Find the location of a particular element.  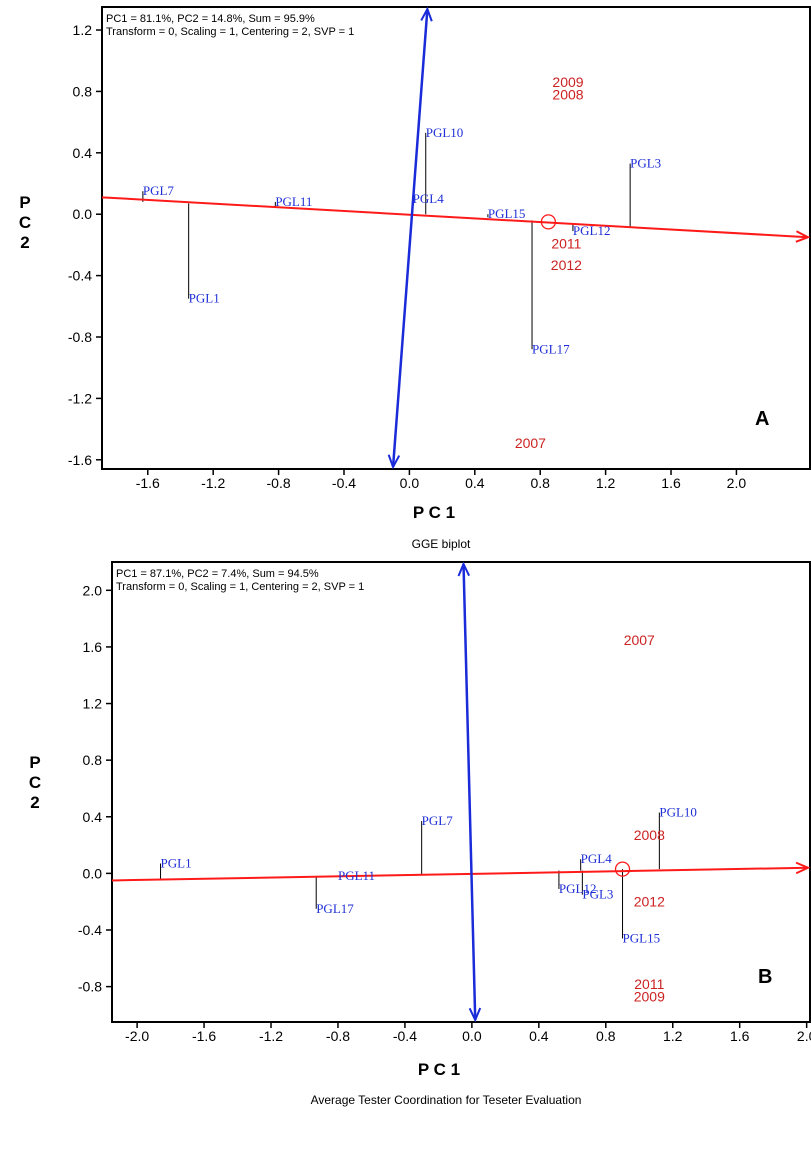

info-line: PC1 = 81.1%, PC2 = 14.8%, Sum = 95.9% is located at coordinates (210, 19).